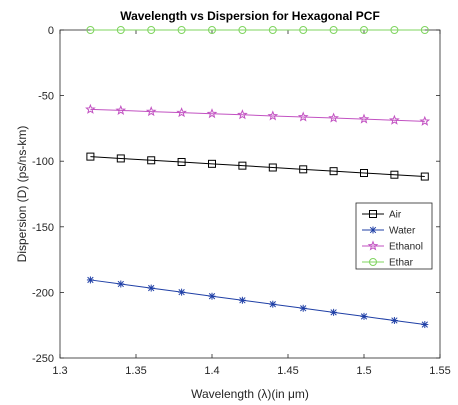 This screenshot has height=405, width=458. I want to click on legend-marker-air, so click(373, 214).